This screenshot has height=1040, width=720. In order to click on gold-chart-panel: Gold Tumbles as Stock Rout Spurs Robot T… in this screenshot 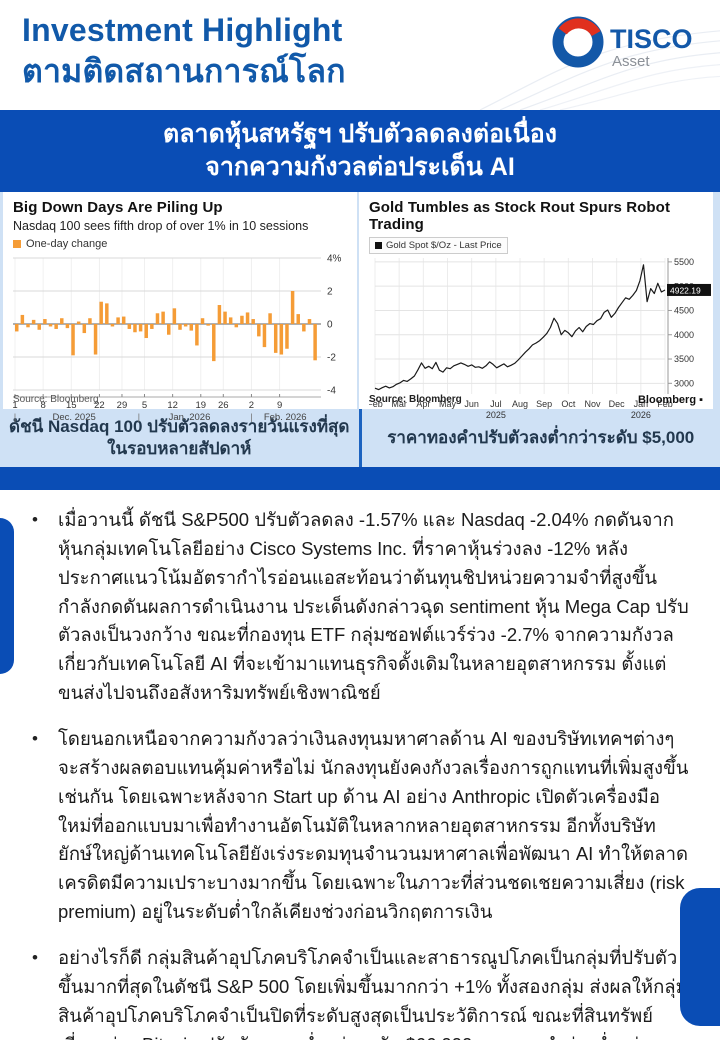, I will do `click(536, 306)`.